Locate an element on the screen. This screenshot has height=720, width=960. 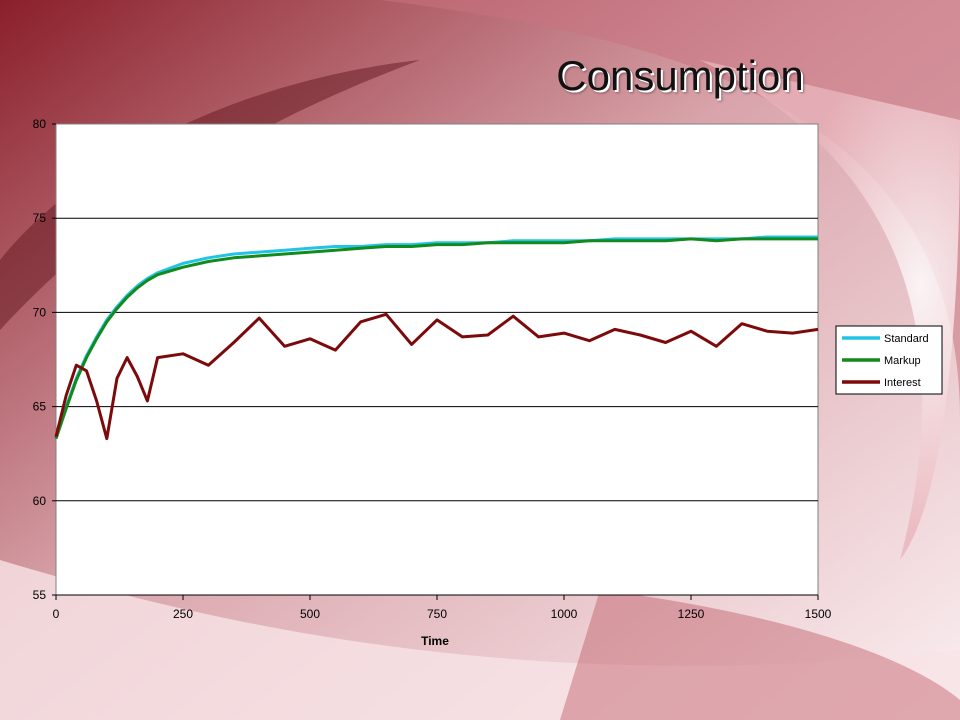
x-tick-label: 250 is located at coordinates (183, 614).